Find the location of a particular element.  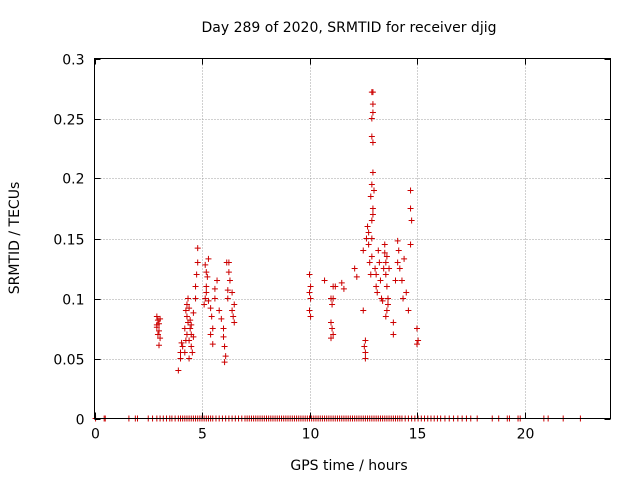

y-tick-label: 0.3 is located at coordinates (73, 61).